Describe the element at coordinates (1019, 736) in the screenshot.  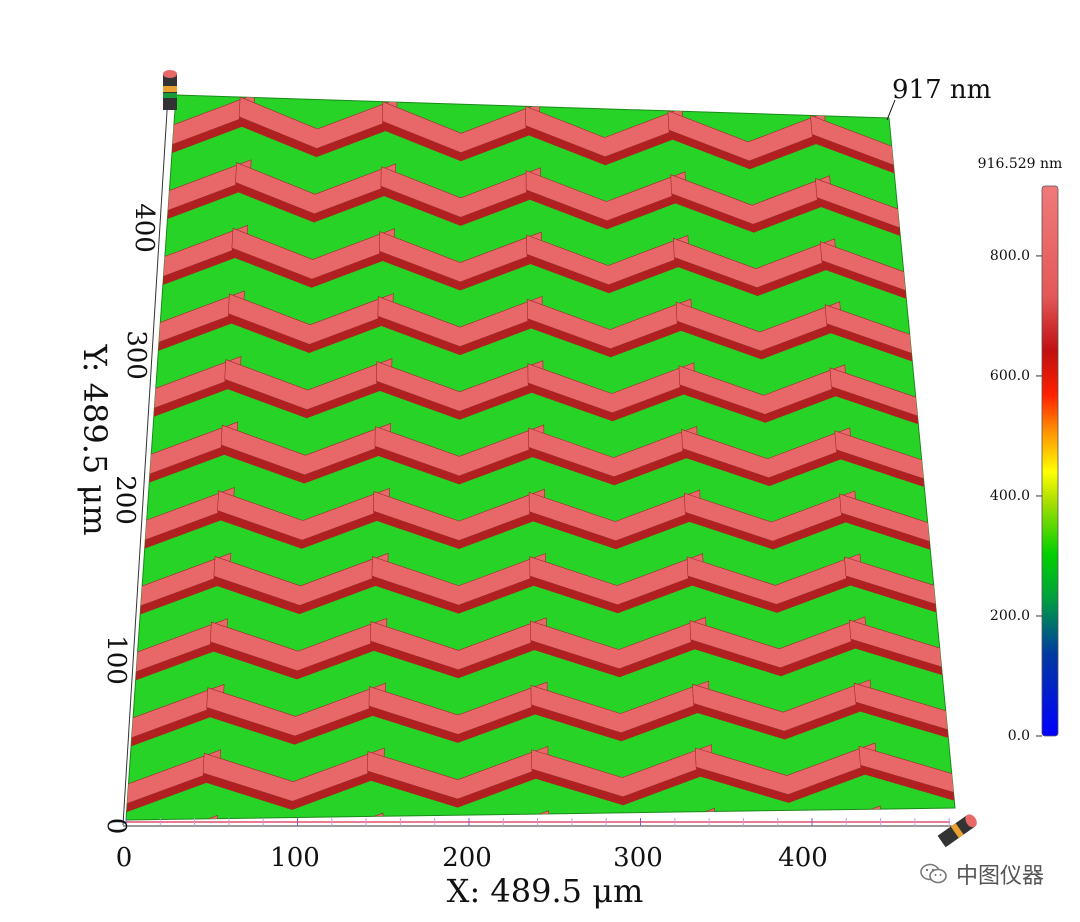
I see `colorbar-tick-label: 0.0` at that location.